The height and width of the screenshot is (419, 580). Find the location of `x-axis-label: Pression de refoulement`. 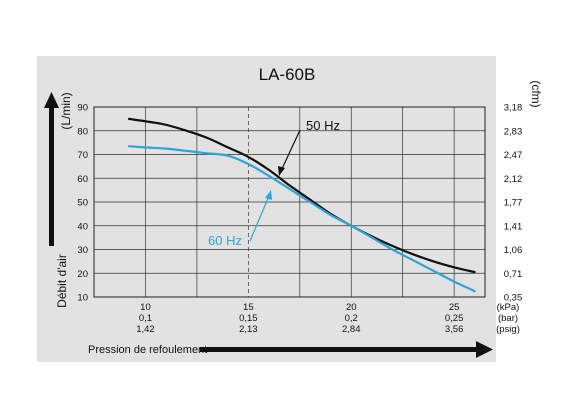

x-axis-label: Pression de refoulement is located at coordinates (147, 350).